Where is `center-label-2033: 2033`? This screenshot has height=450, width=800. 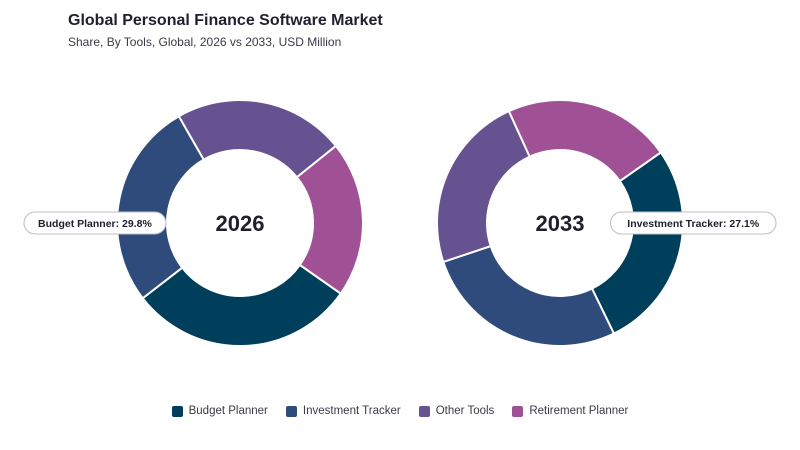 center-label-2033: 2033 is located at coordinates (560, 223).